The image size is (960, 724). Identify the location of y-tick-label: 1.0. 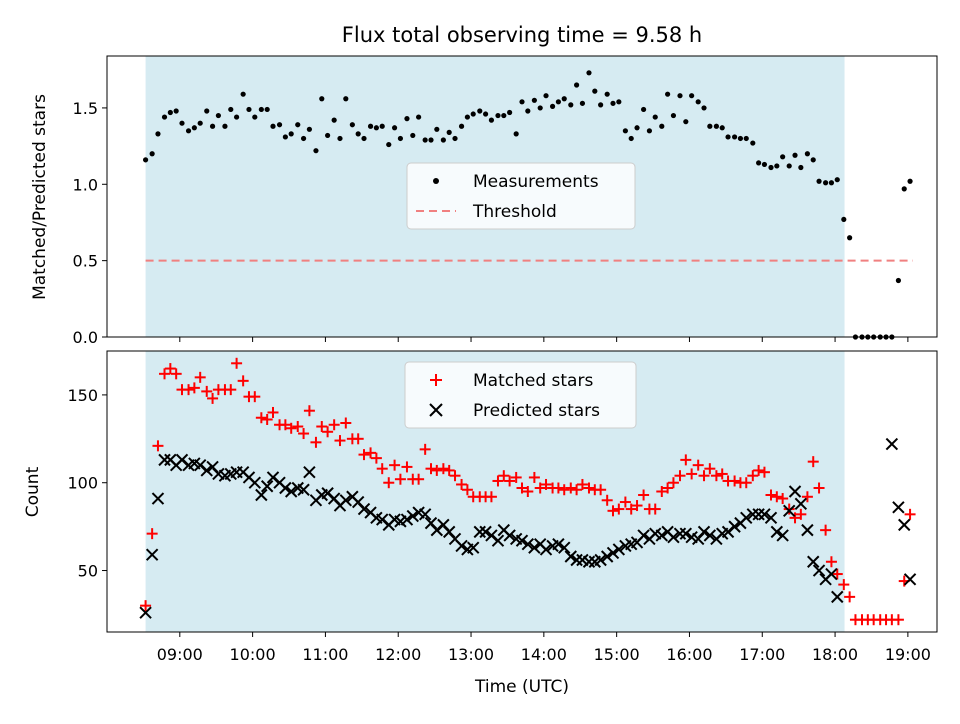
(85, 184).